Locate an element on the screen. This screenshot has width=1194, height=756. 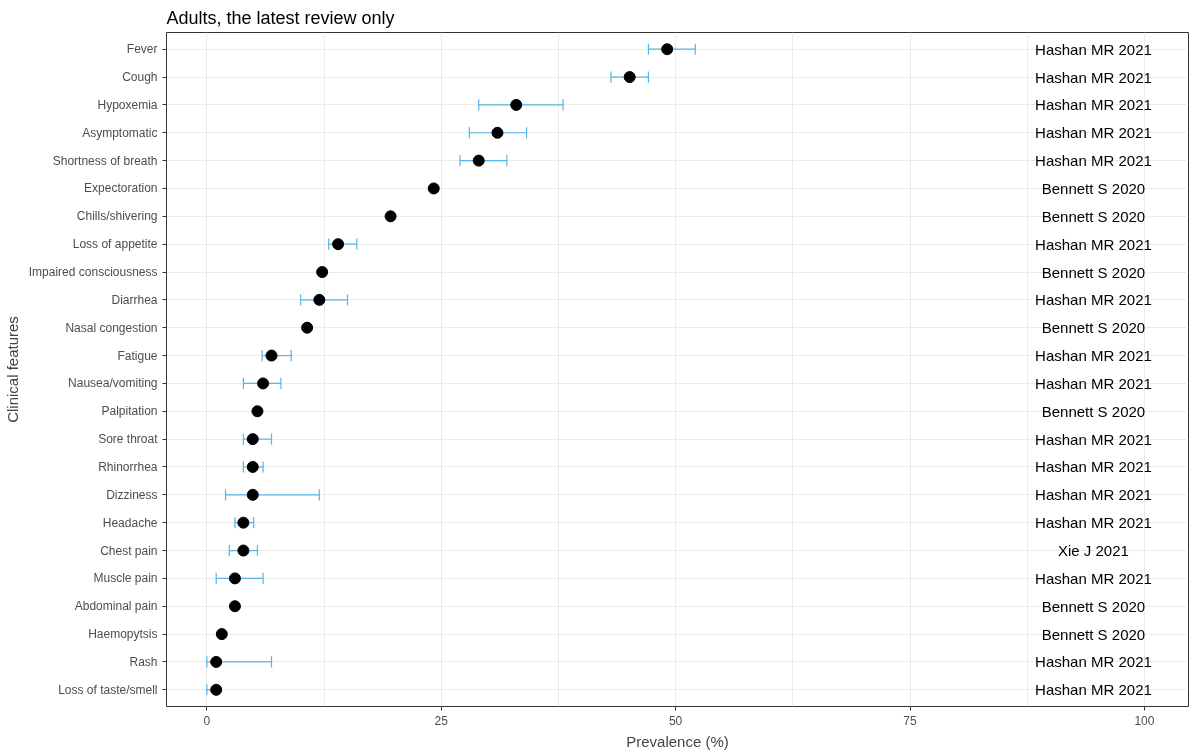
y-tick-label: Impaired consciousness is located at coordinates (93, 272).